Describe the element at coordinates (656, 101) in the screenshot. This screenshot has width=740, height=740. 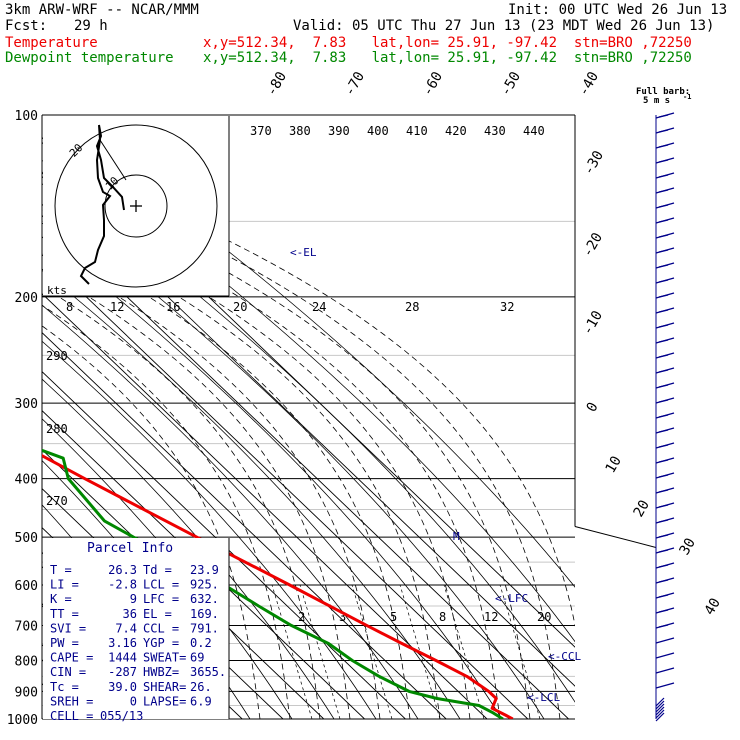
I see `barb-key-line2: 5 m s` at that location.